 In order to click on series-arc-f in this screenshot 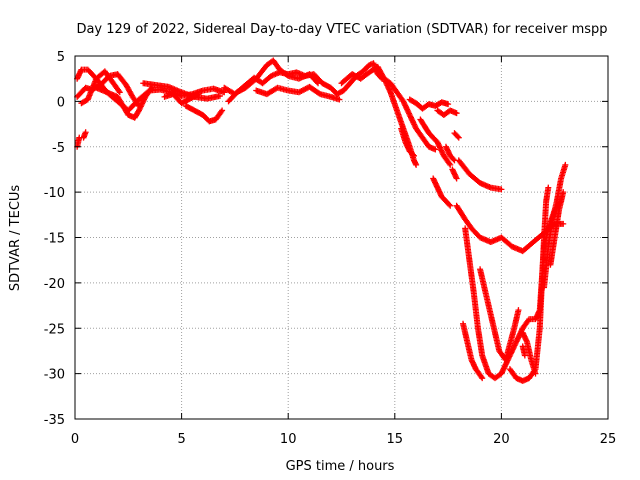, I will do `click(100, 87)`.